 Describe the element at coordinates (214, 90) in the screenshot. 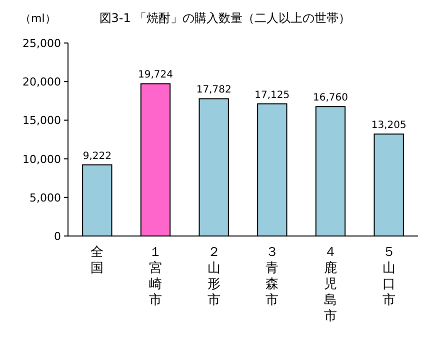

I see `data-label: 17,782` at that location.